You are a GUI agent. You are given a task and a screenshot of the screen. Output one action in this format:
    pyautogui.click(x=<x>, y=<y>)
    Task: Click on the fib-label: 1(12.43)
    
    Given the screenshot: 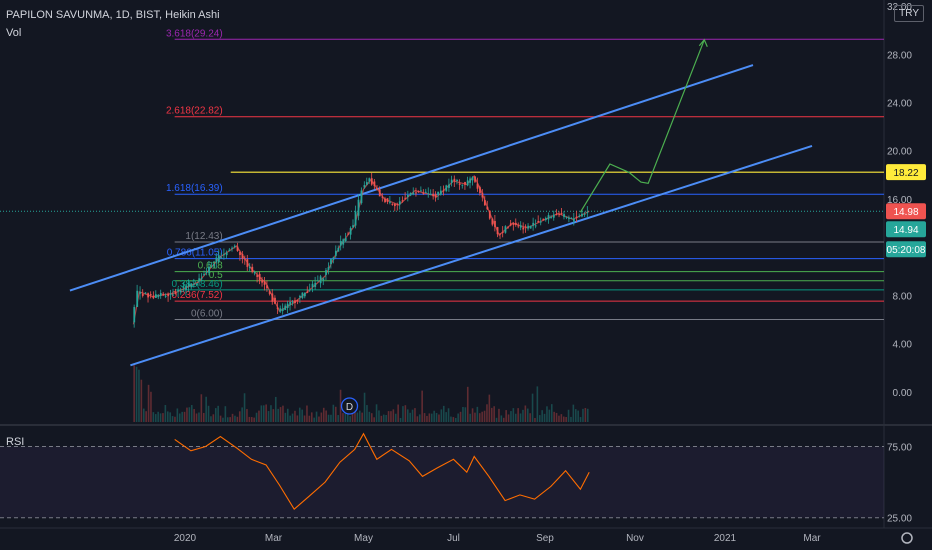 What is the action you would take?
    pyautogui.click(x=203, y=236)
    